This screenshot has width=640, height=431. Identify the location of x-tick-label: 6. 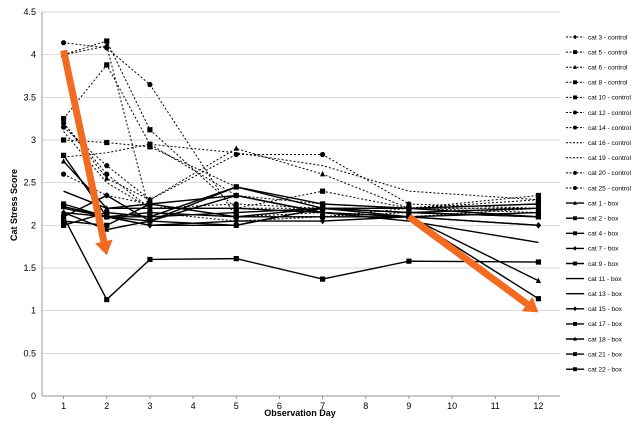
(279, 406).